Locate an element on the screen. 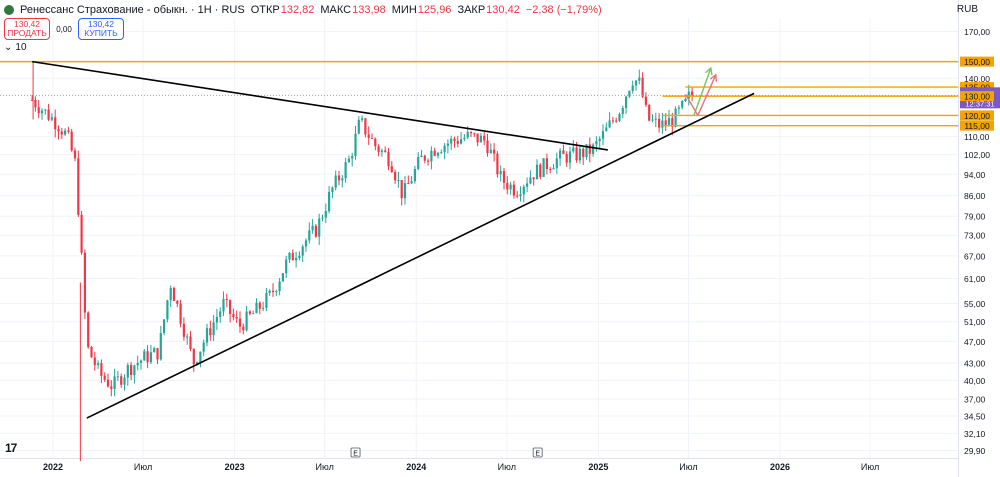 This screenshot has width=1000, height=477. y-tick-label: 47,00 is located at coordinates (975, 342).